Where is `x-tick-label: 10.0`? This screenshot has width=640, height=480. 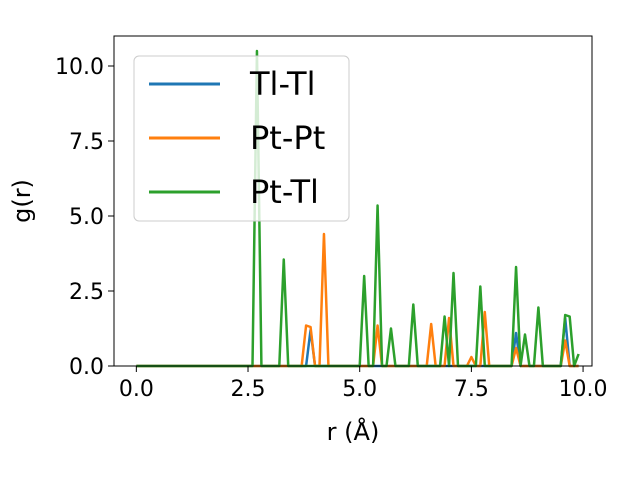
x-tick-label: 10.0 is located at coordinates (583, 389).